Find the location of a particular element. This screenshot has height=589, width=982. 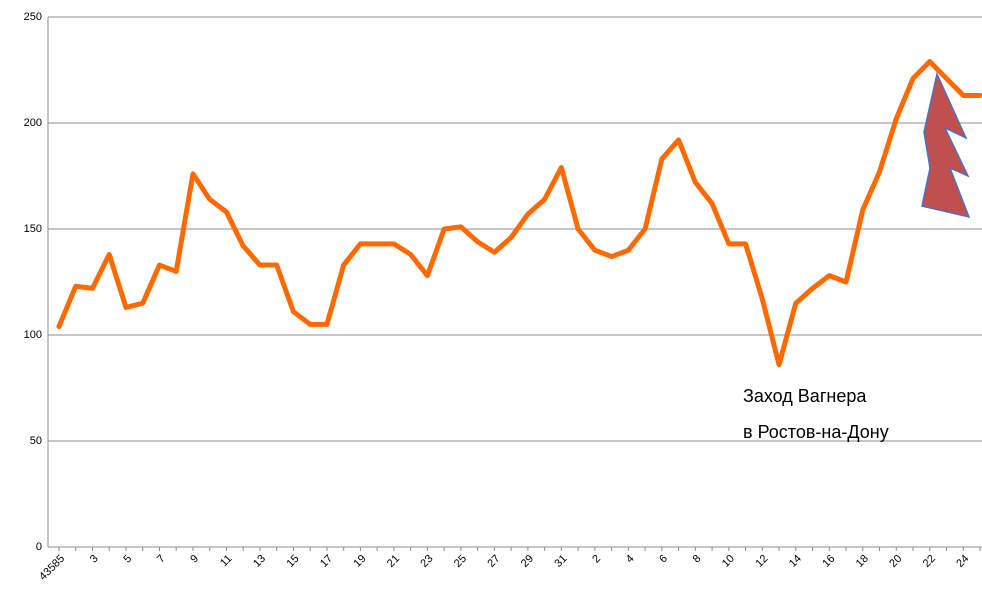

x-tick-label: 43585 is located at coordinates (52, 568).